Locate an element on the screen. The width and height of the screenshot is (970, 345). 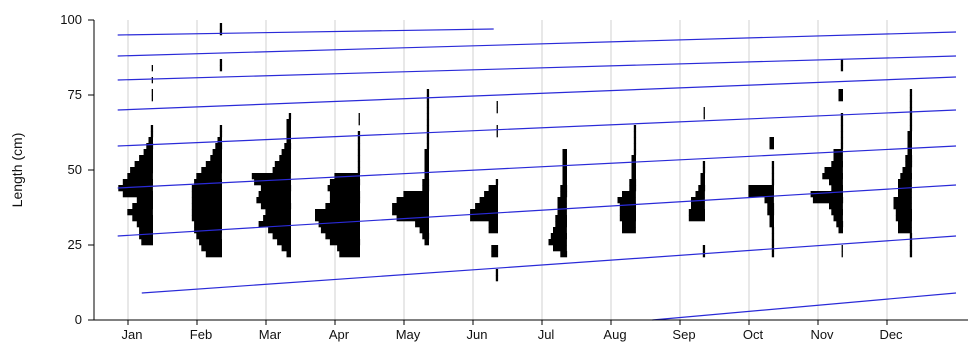
x-tick-label-may: May is located at coordinates (408, 334).